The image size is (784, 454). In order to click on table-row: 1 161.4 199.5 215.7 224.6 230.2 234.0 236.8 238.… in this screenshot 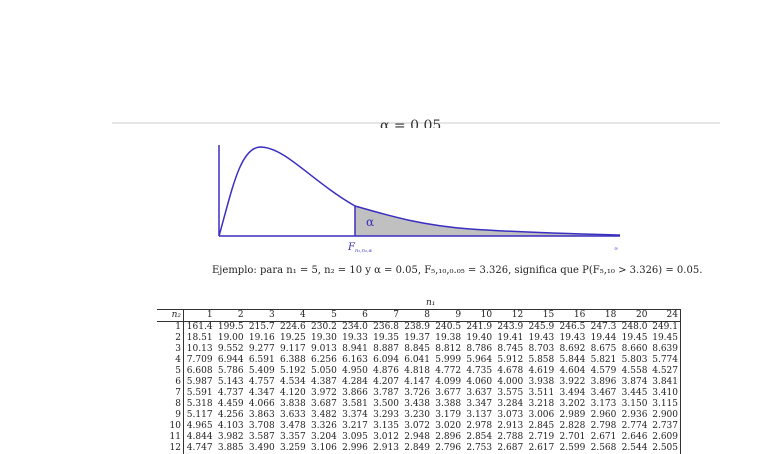, I will do `click(419, 327)`.